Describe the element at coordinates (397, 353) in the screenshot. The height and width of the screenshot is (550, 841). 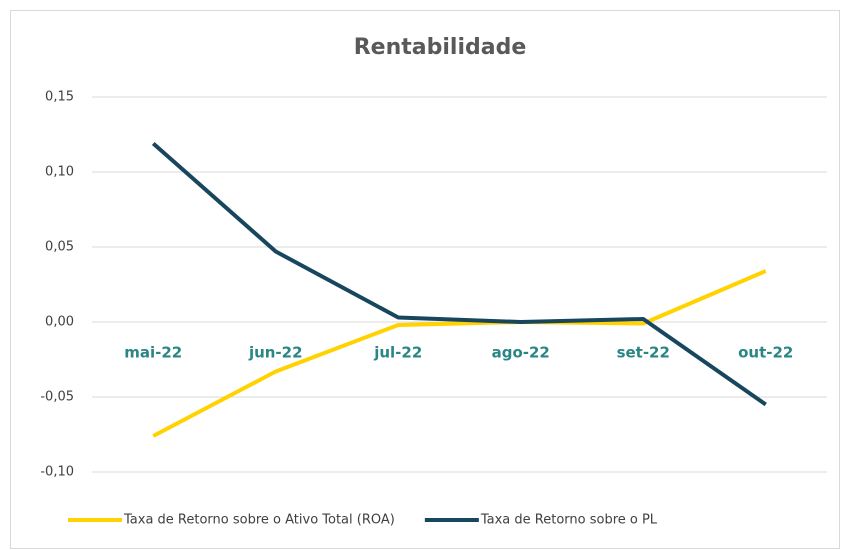
I see `x-tick-label: jul-22` at that location.